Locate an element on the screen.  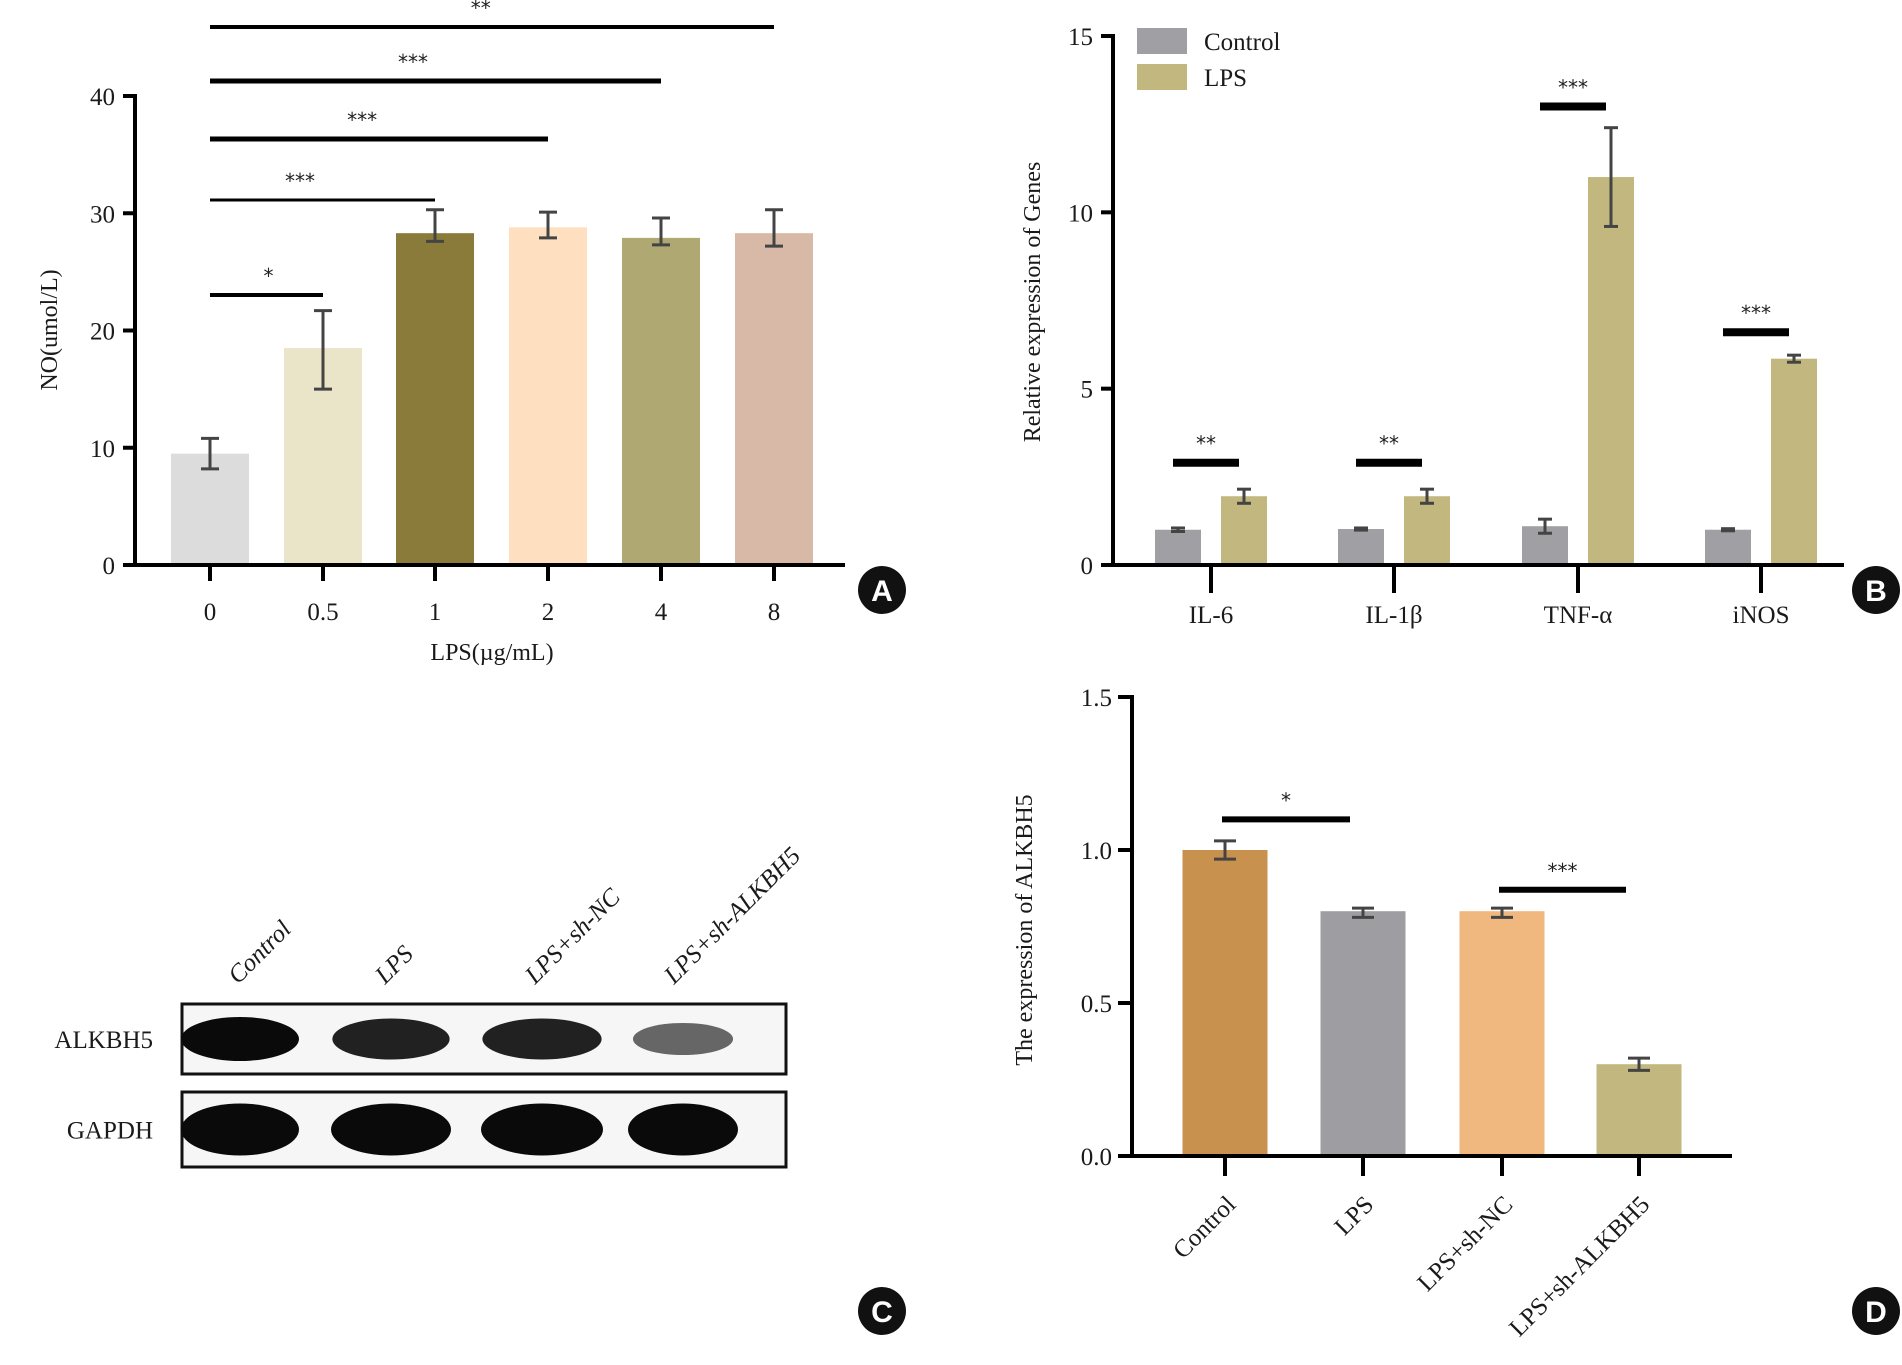
svg-text: B is located at coordinates (1876, 591).